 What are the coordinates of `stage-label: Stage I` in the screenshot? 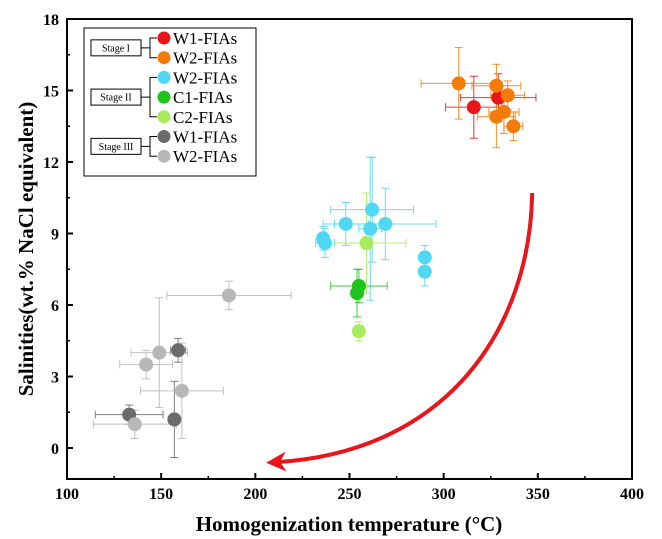 It's located at (116, 48).